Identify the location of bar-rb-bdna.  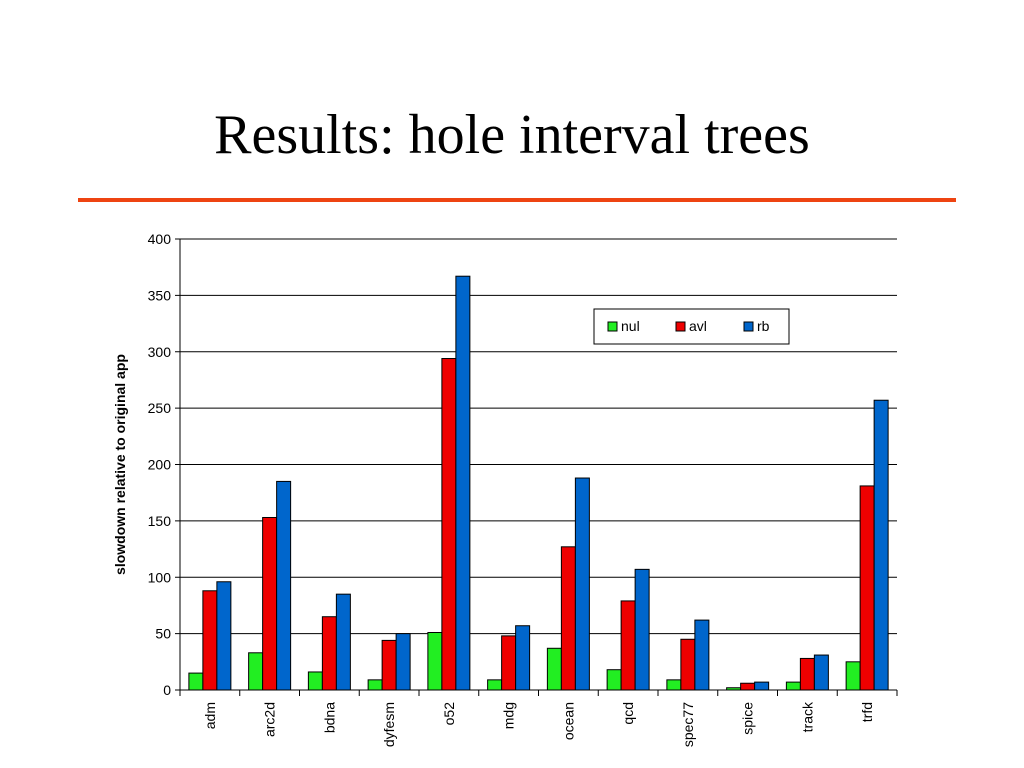
(343, 642).